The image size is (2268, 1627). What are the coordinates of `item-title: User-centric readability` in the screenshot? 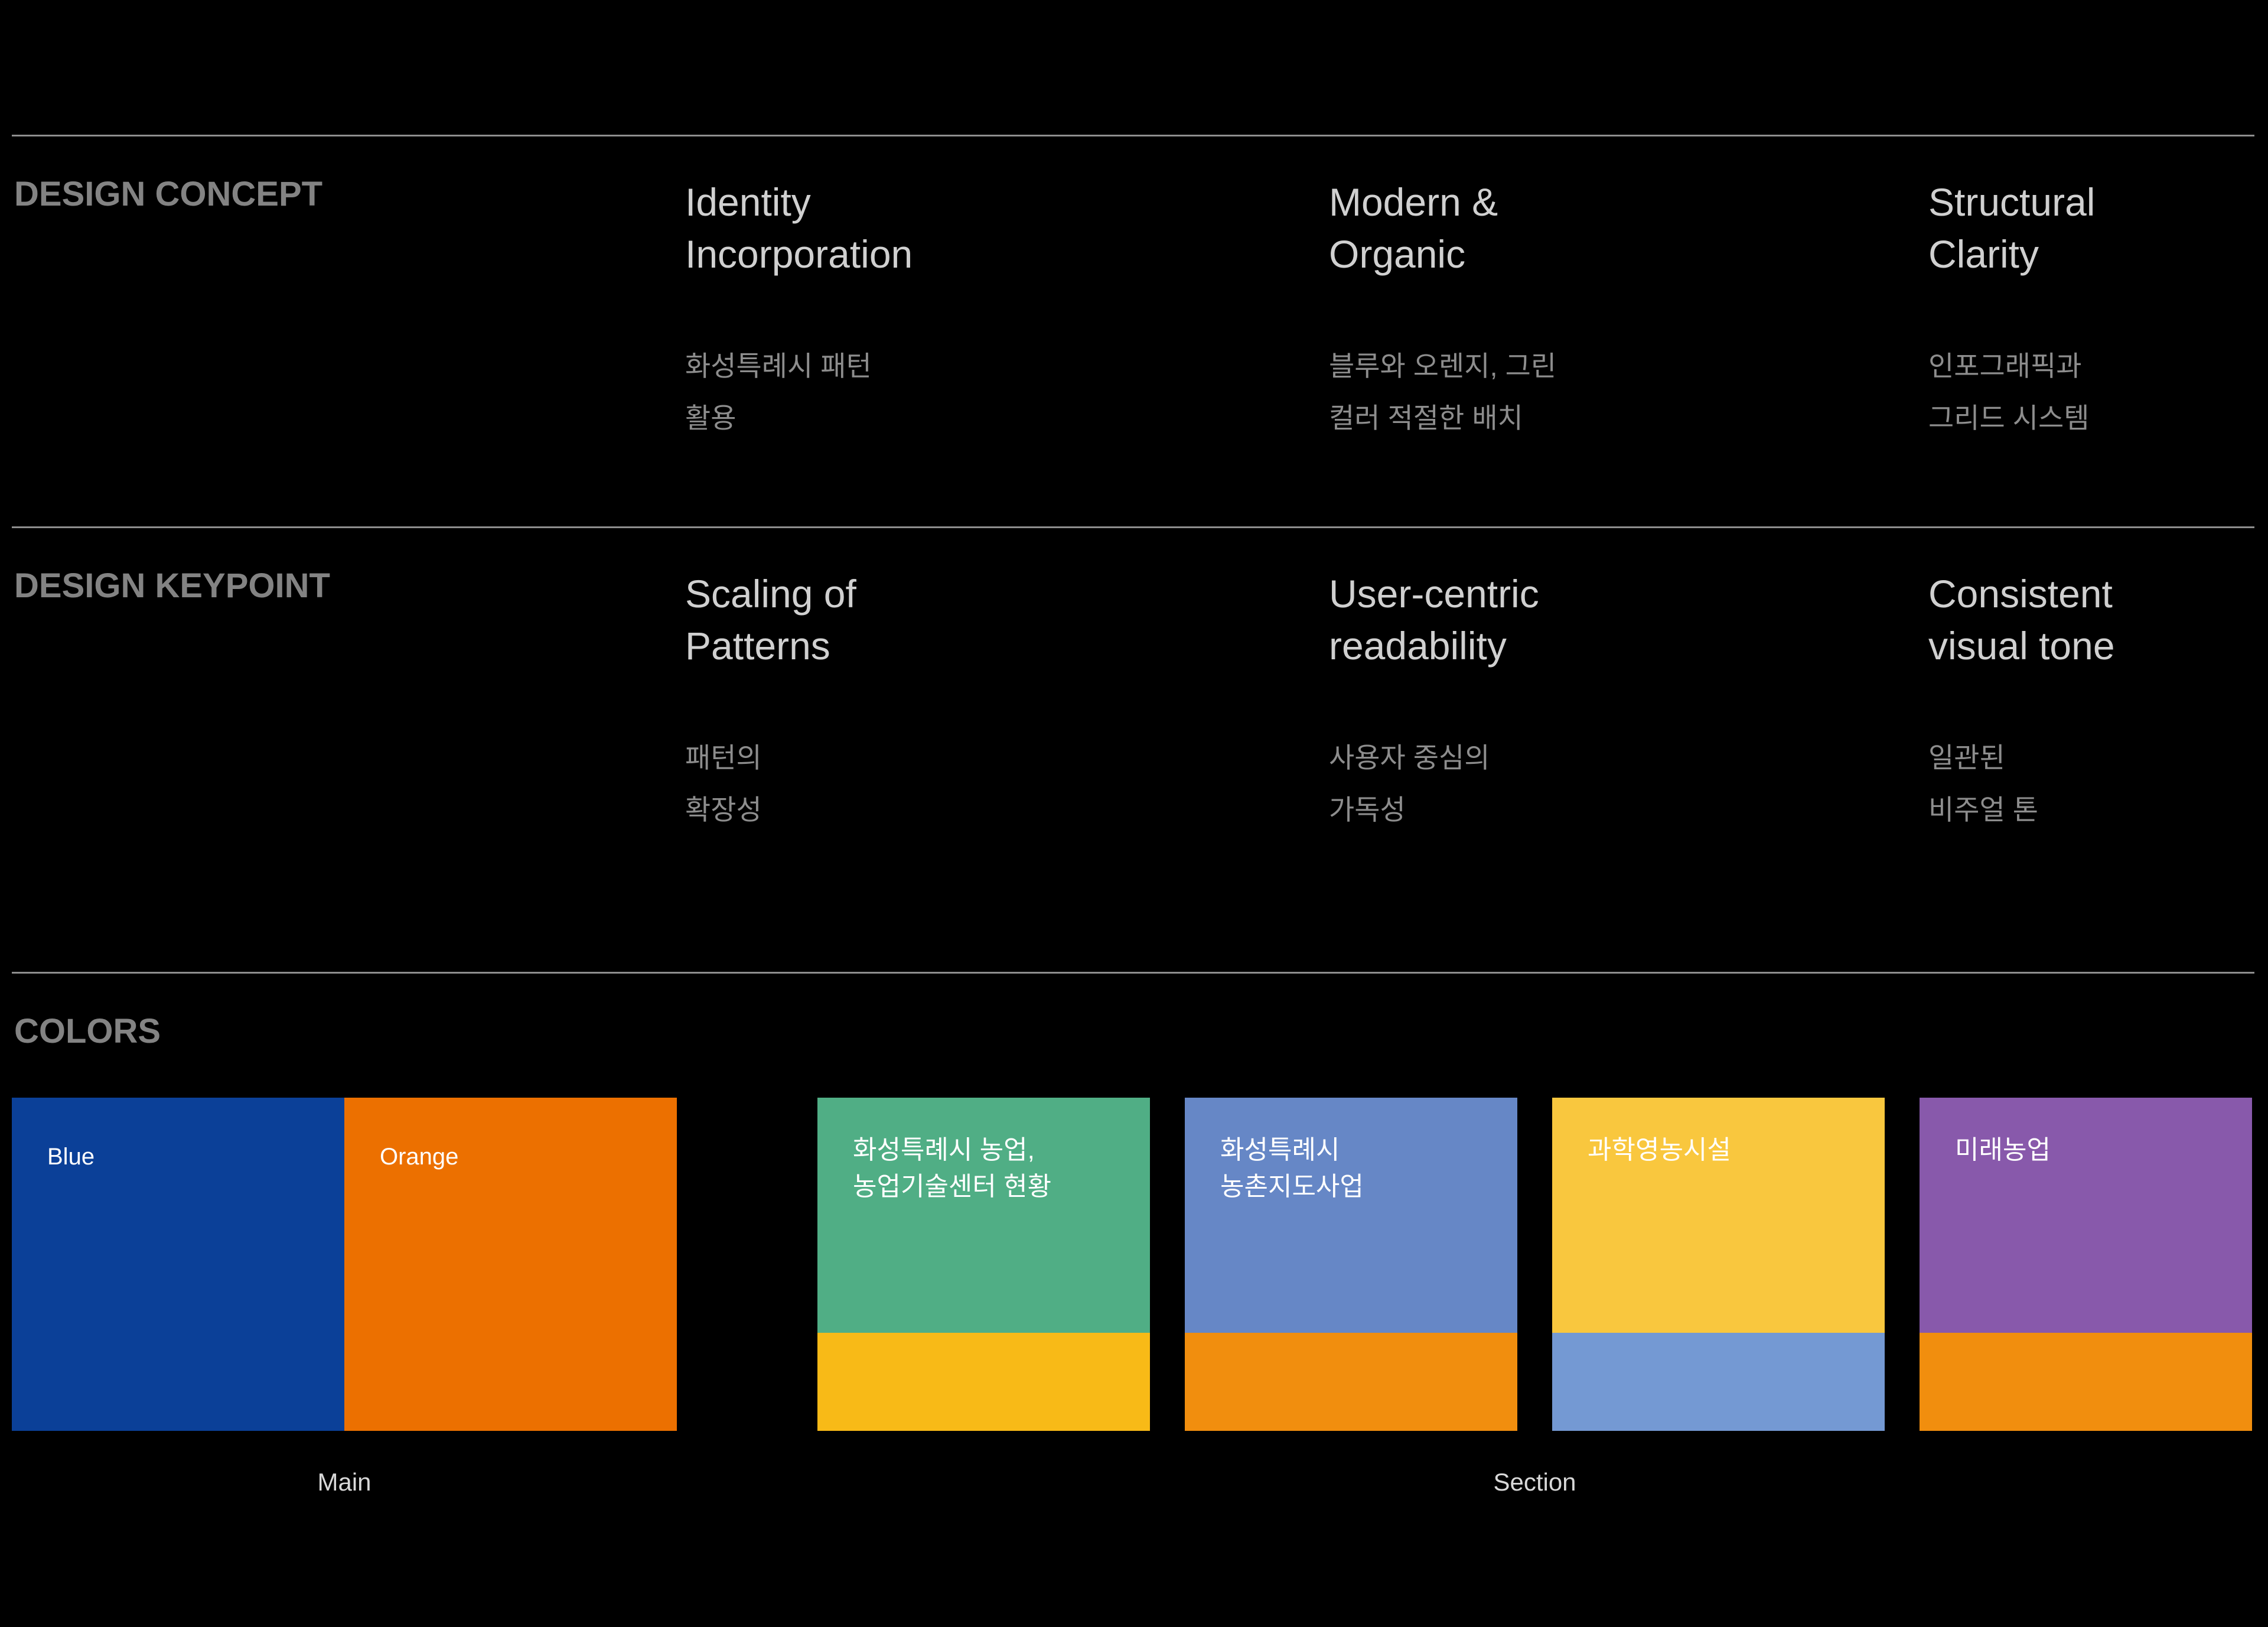 It's located at (1594, 620).